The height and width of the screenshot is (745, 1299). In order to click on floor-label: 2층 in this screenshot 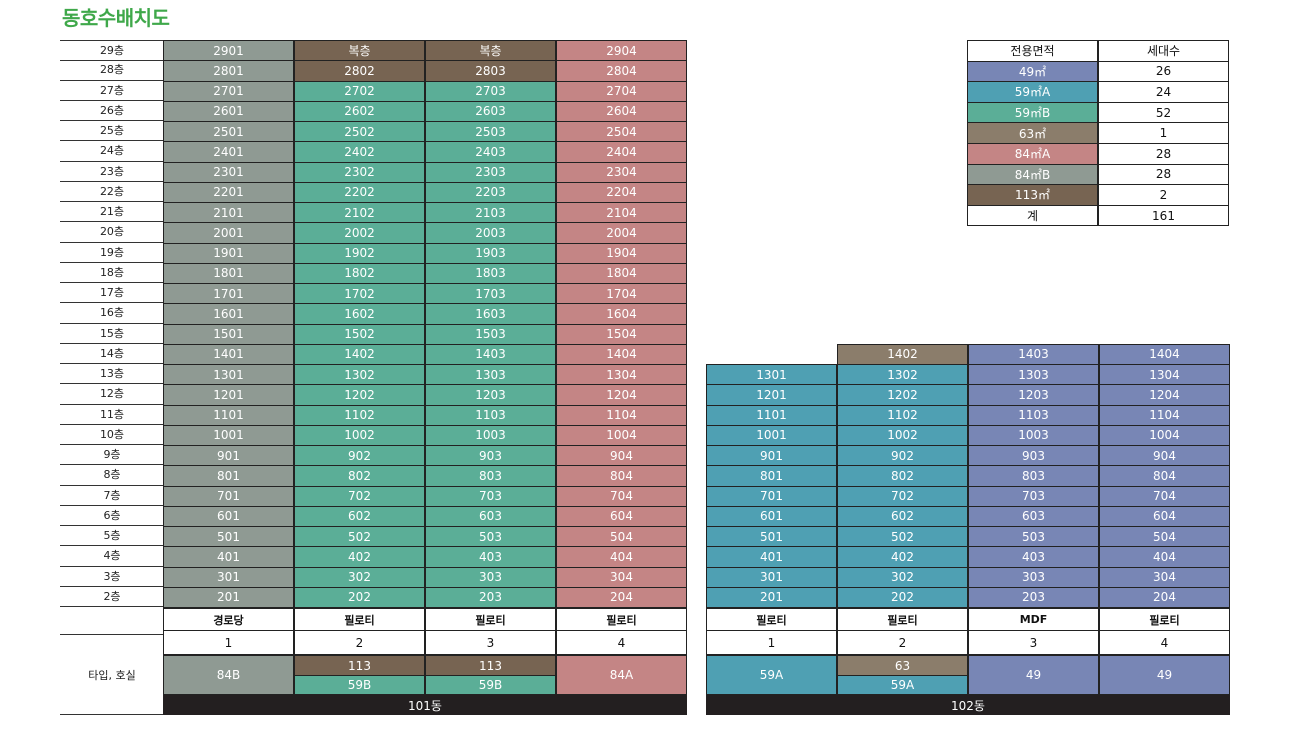, I will do `click(112, 597)`.